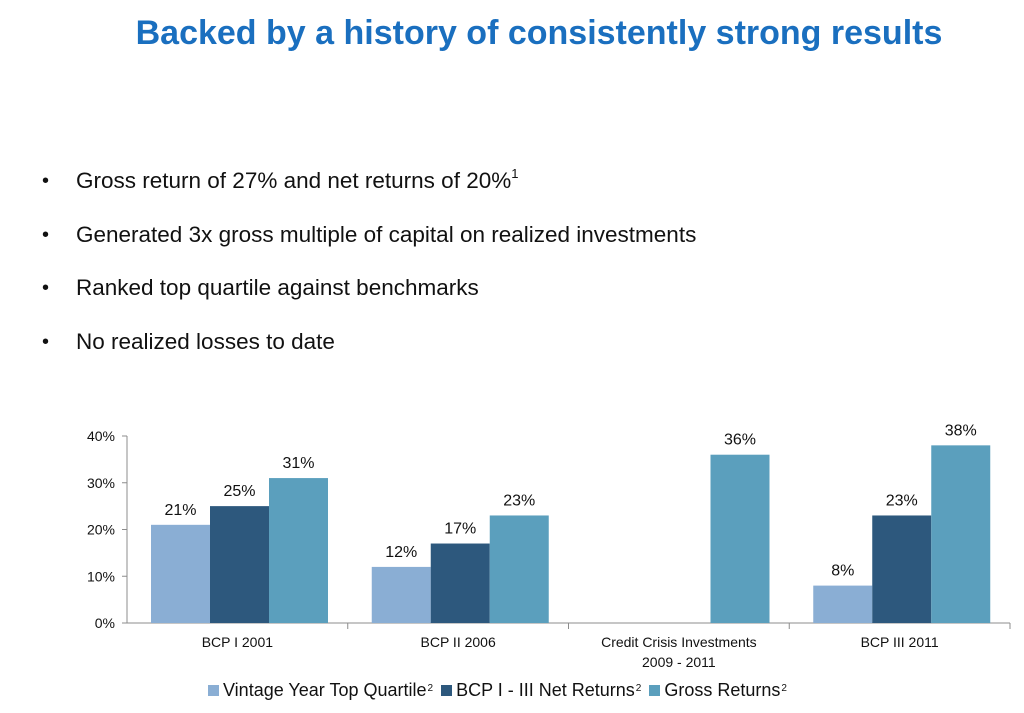  I want to click on legend-item: Vintage Year Top Quartile 2, so click(320, 690).